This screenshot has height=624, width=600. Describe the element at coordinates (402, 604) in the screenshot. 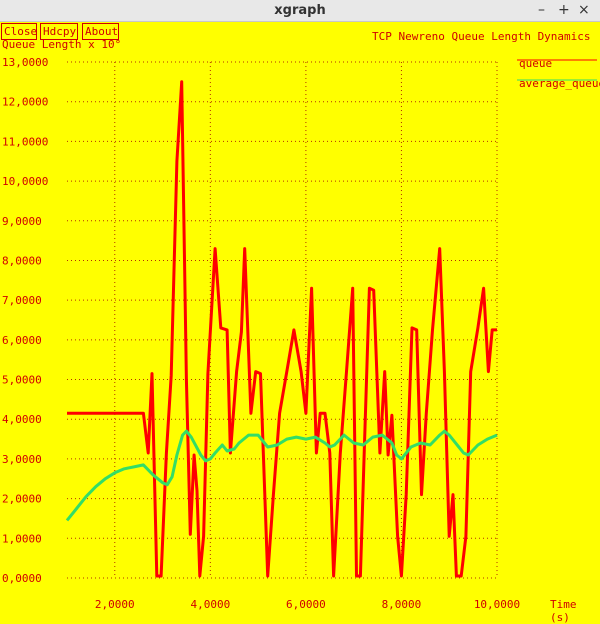

I see `x-tick-label: 8,0000` at that location.